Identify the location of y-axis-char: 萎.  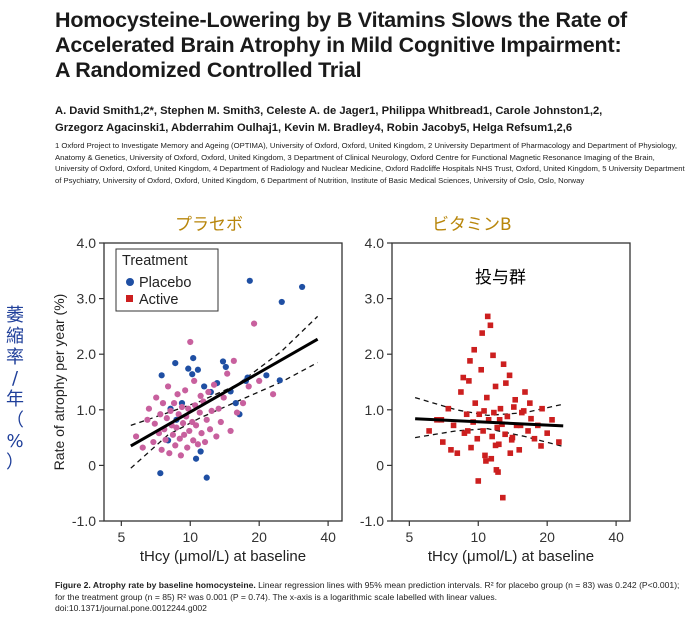
(15, 315).